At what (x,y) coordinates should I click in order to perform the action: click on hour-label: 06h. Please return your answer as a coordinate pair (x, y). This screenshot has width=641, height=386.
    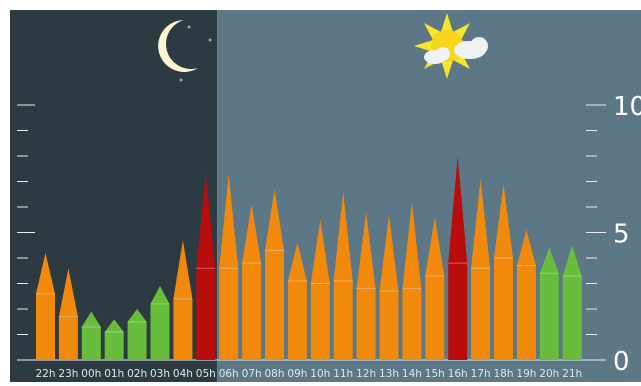
    Looking at the image, I should click on (229, 374).